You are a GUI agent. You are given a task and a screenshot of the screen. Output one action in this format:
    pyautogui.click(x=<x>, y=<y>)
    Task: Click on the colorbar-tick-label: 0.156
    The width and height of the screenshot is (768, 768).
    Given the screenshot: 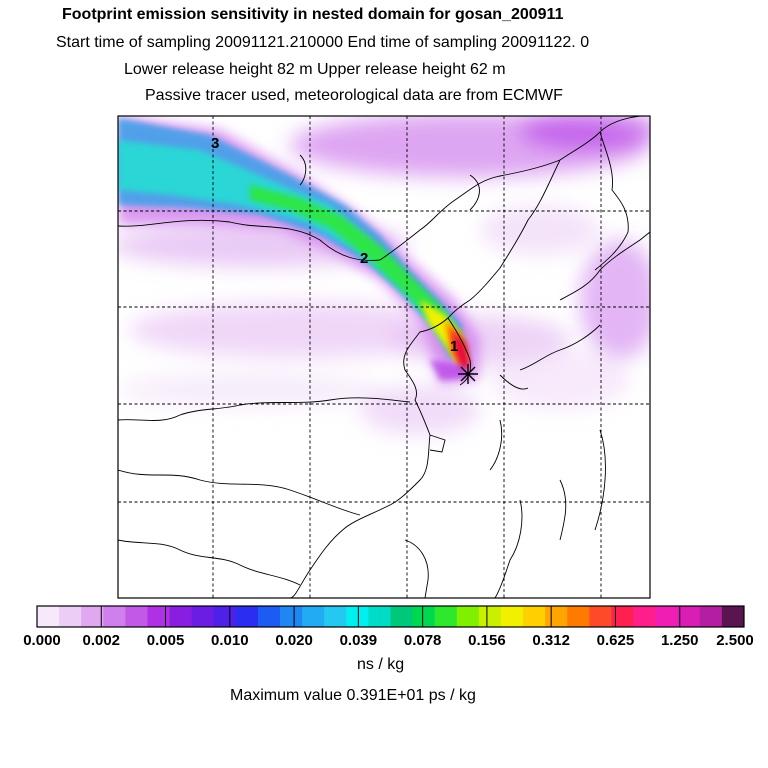 What is the action you would take?
    pyautogui.click(x=487, y=640)
    